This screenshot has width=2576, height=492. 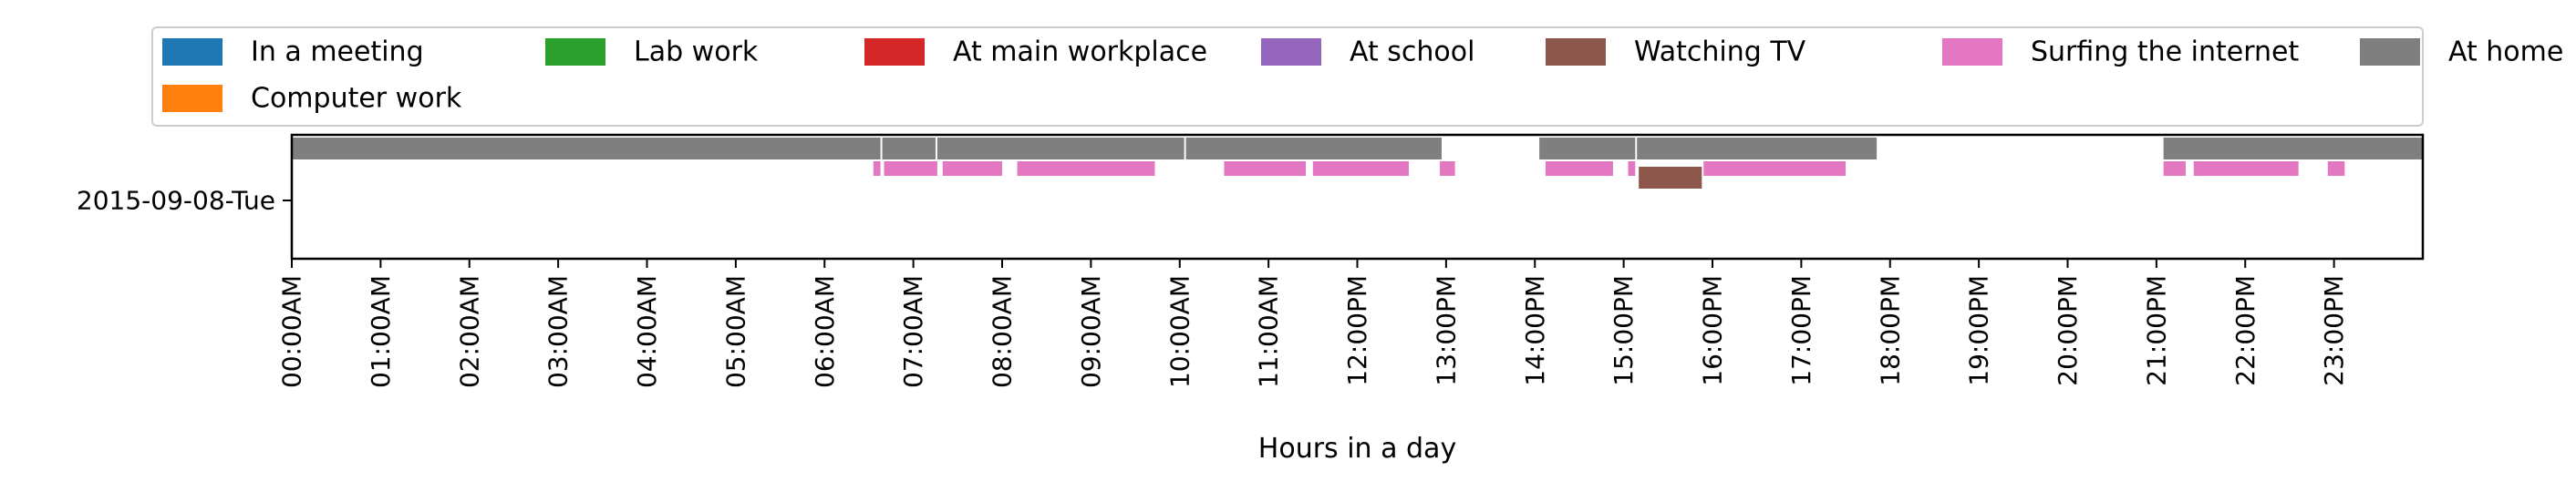 What do you see at coordinates (1801, 330) in the screenshot?
I see `x-tick-label: 17:00PM` at bounding box center [1801, 330].